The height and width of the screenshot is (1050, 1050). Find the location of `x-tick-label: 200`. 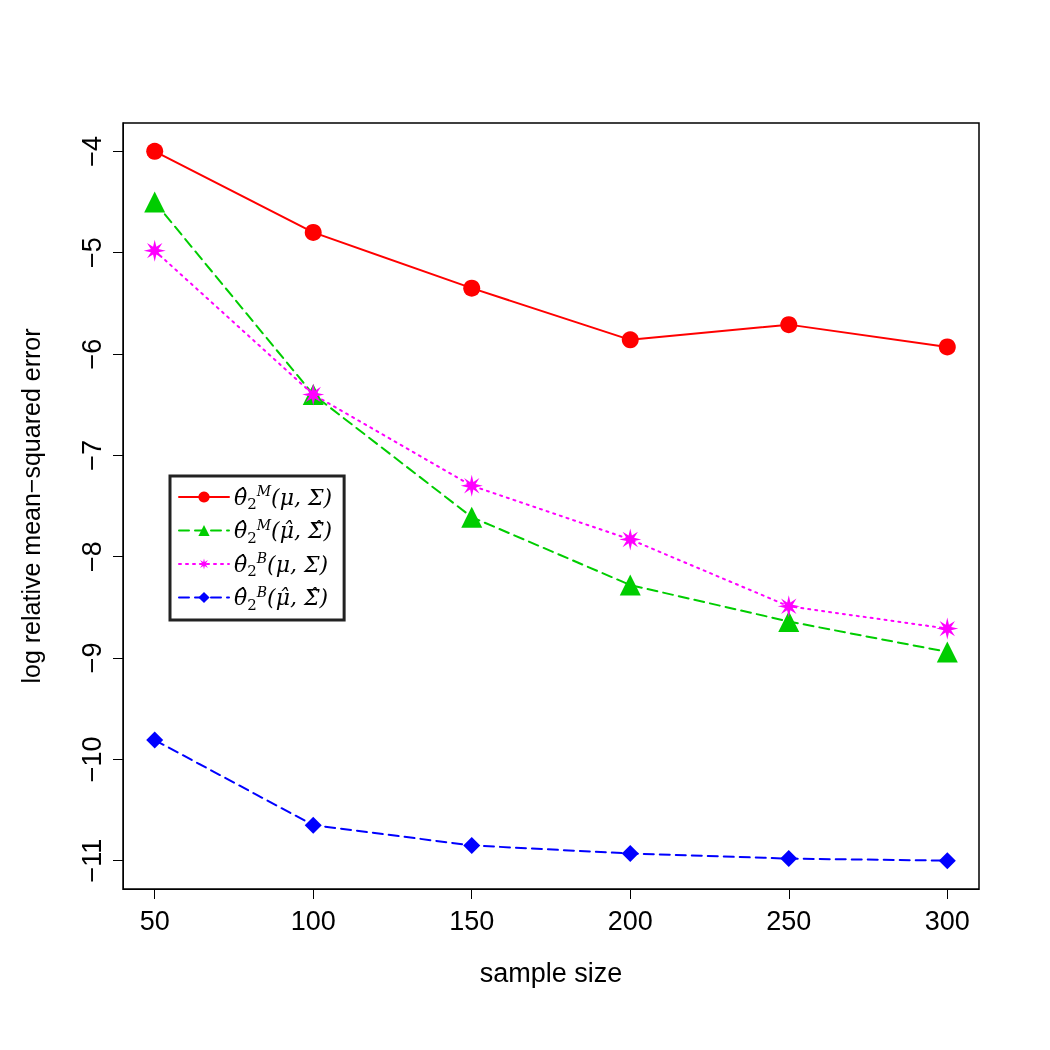

x-tick-label: 200 is located at coordinates (630, 920).